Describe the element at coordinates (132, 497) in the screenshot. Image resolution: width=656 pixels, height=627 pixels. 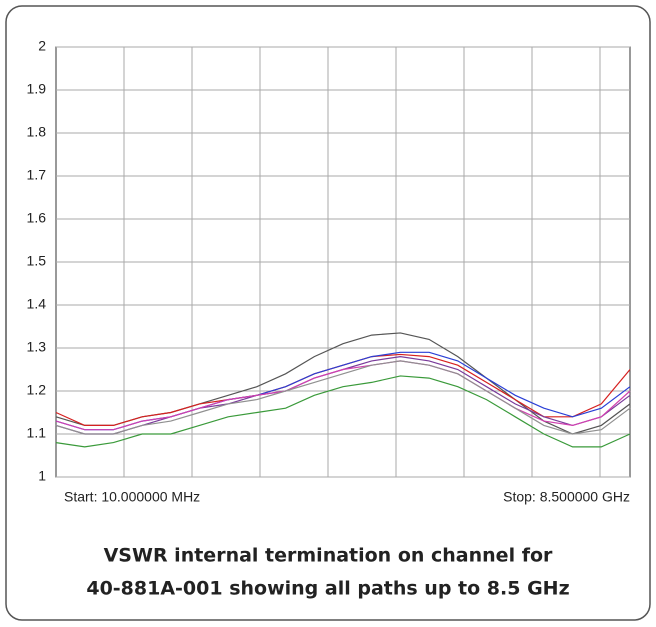
I see `start-label: Start: 10.000000 MHz` at that location.